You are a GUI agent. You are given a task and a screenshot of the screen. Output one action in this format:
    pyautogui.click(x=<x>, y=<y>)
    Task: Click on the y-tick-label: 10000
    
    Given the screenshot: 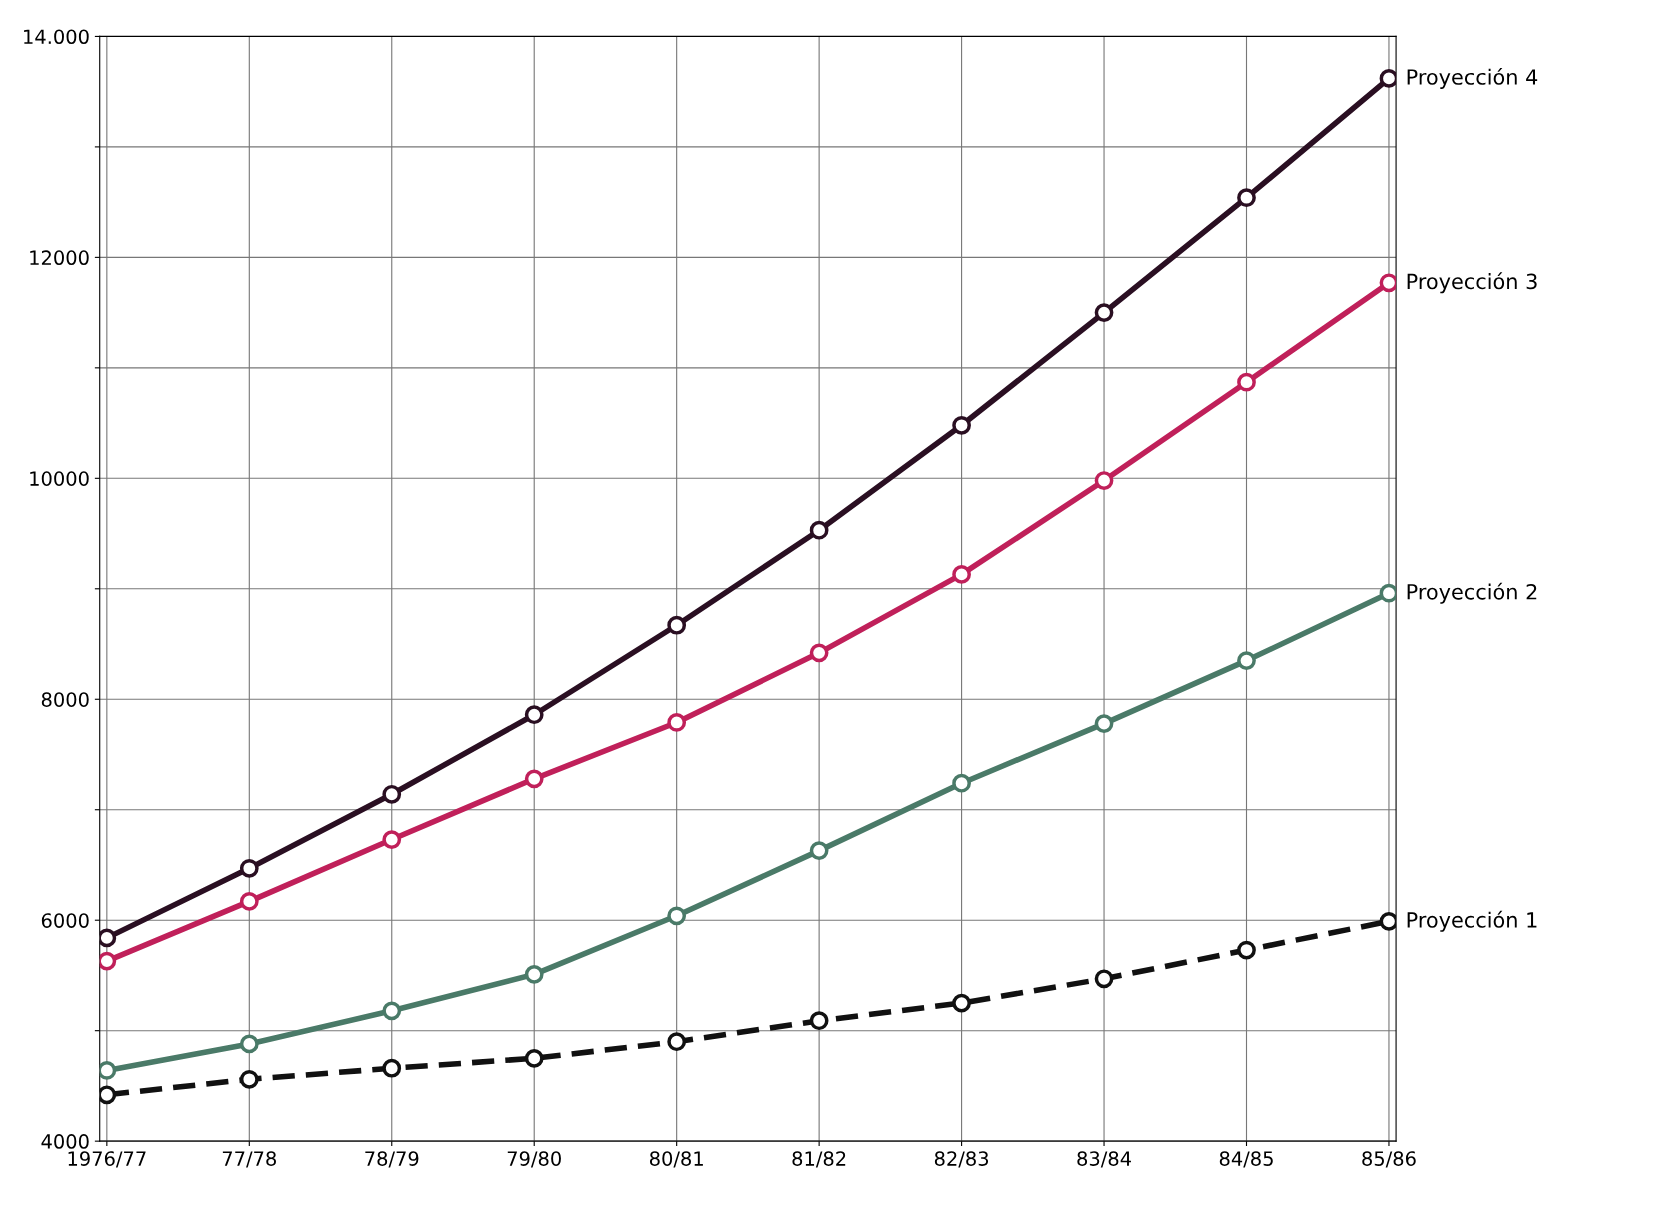 What is the action you would take?
    pyautogui.click(x=59, y=478)
    